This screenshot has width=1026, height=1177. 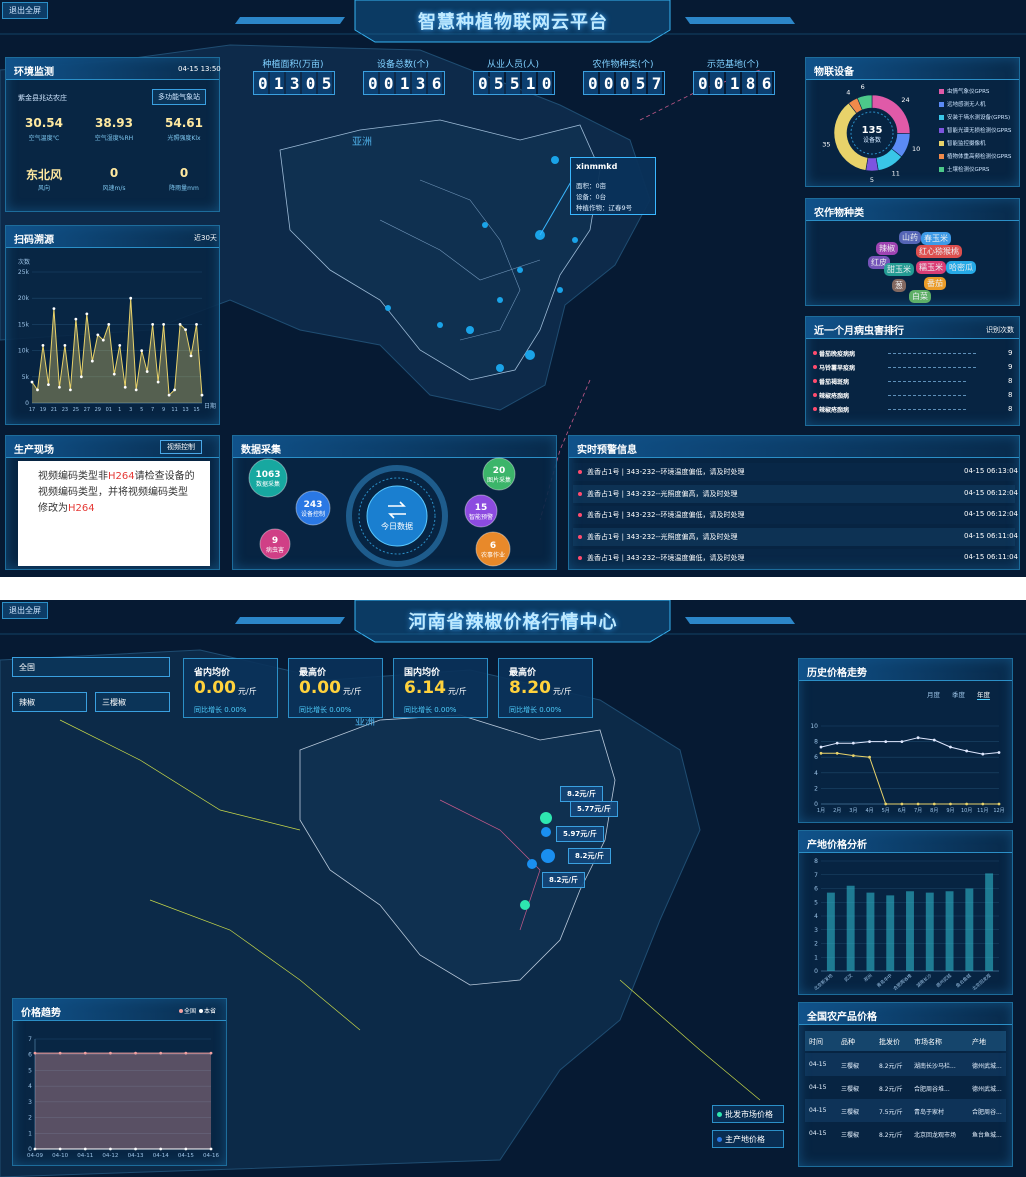 I want to click on y-axis-label: 次数, so click(x=24, y=262).